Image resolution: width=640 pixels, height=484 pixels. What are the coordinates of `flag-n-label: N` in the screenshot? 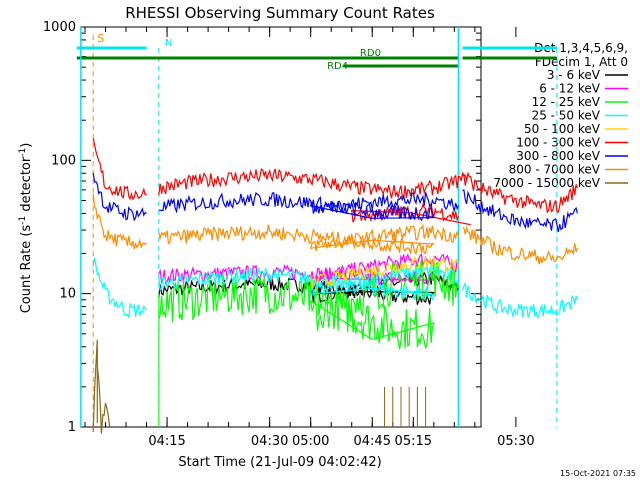 It's located at (168, 43).